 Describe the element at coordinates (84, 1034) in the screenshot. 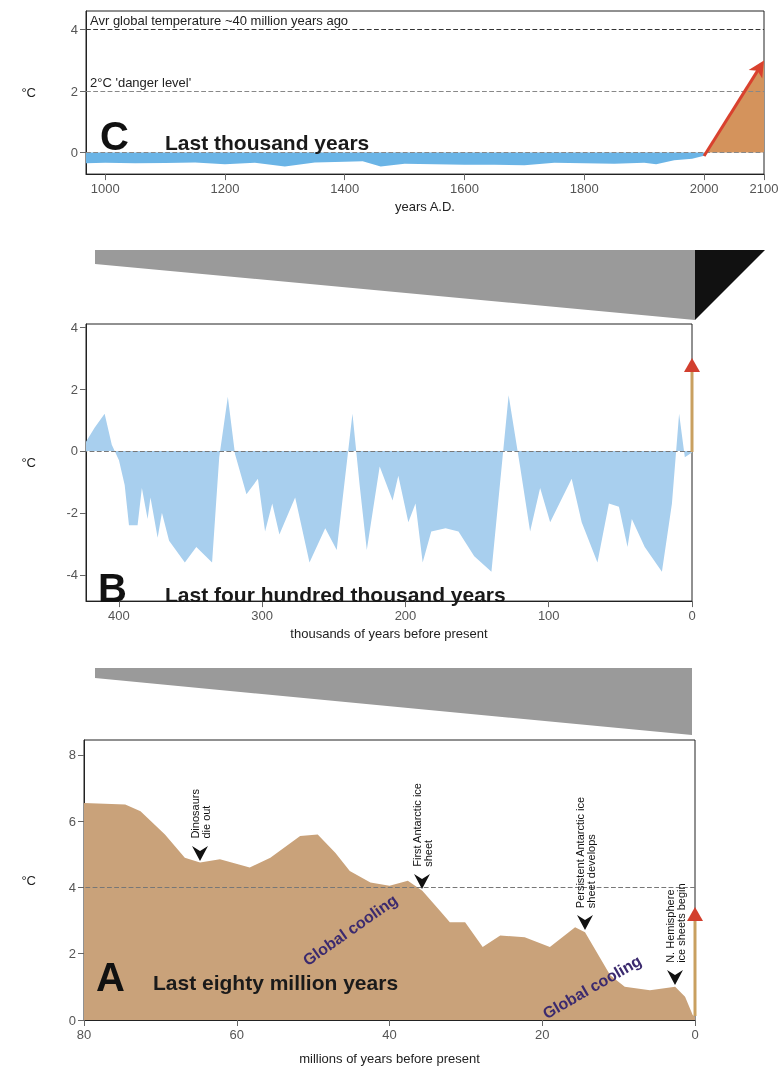

I see `x-tick-label: 80` at that location.